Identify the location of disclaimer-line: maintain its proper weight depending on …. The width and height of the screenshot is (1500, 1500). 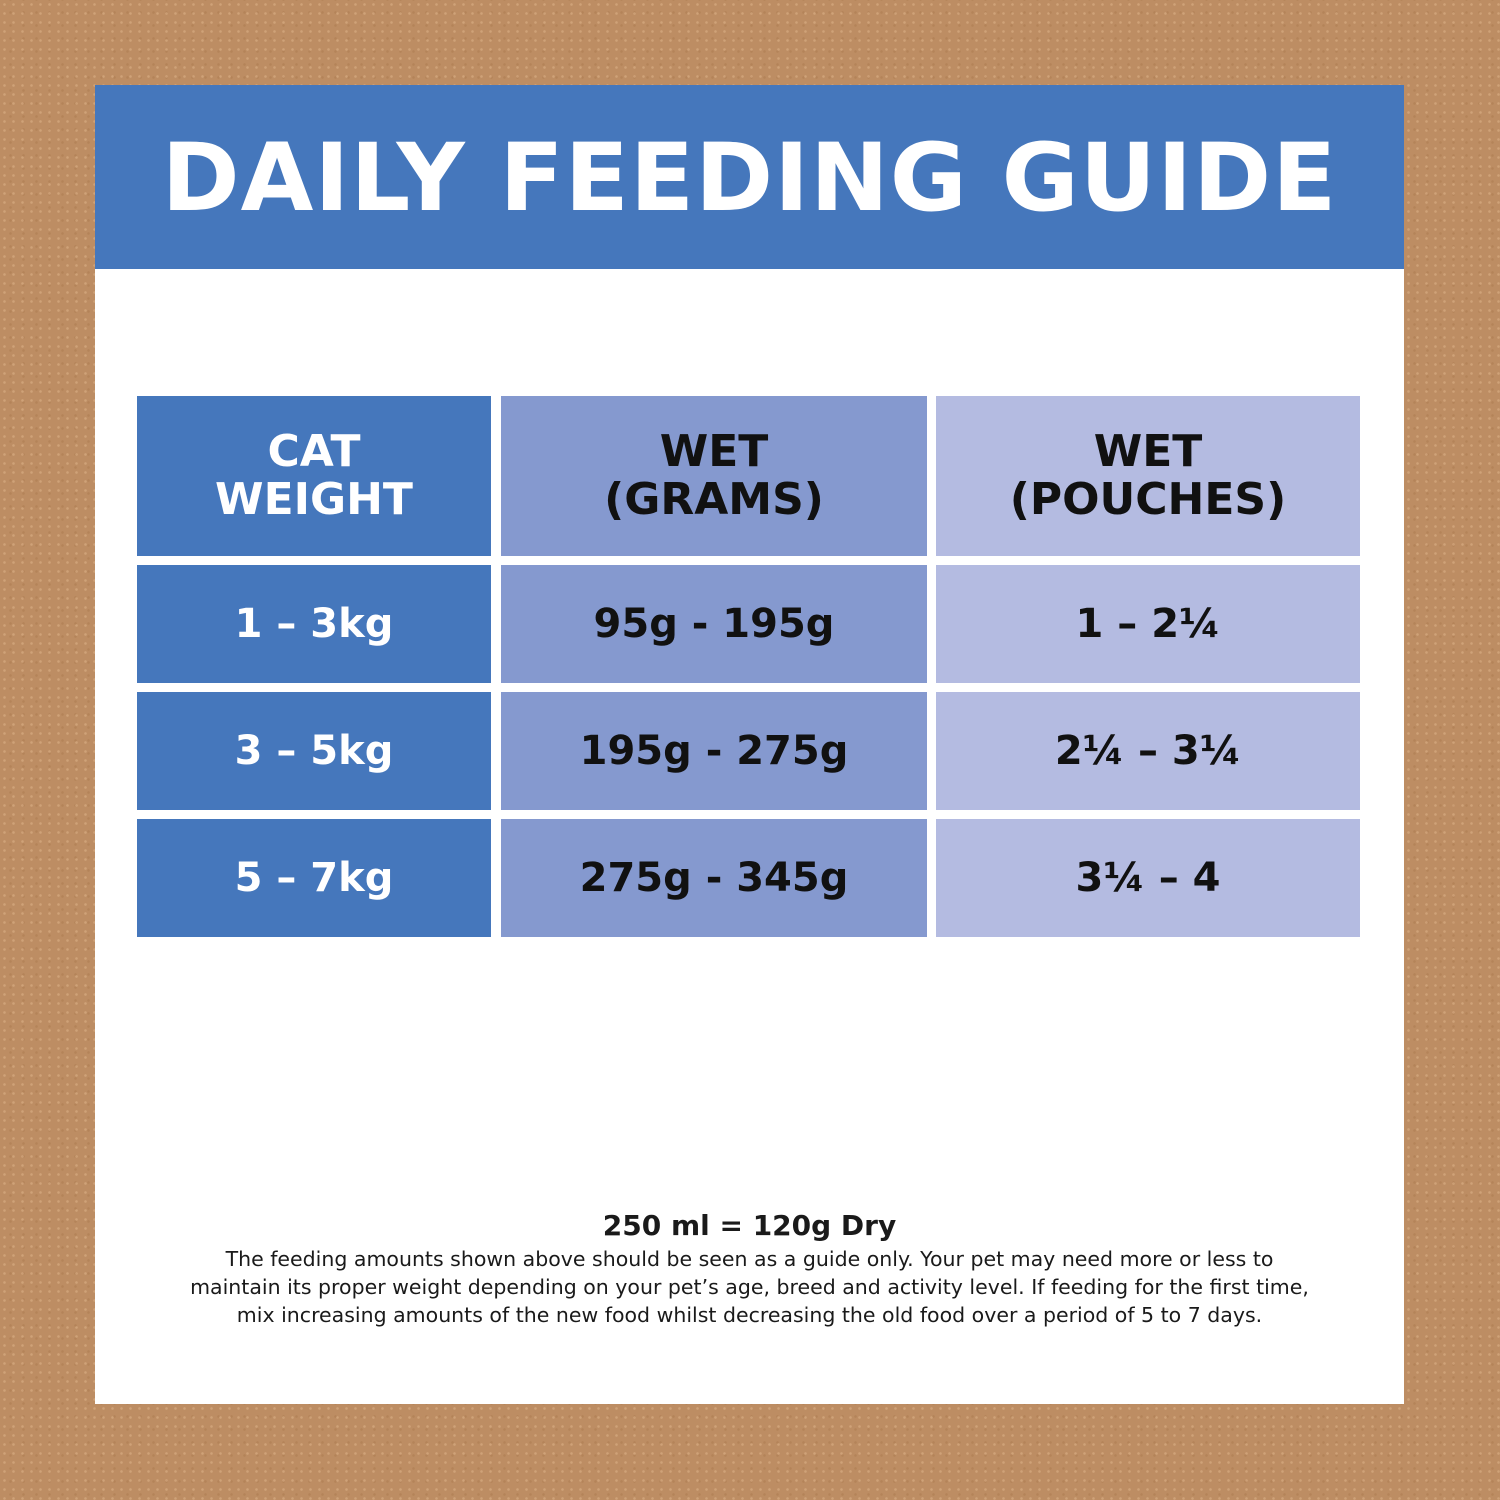
(749, 1287).